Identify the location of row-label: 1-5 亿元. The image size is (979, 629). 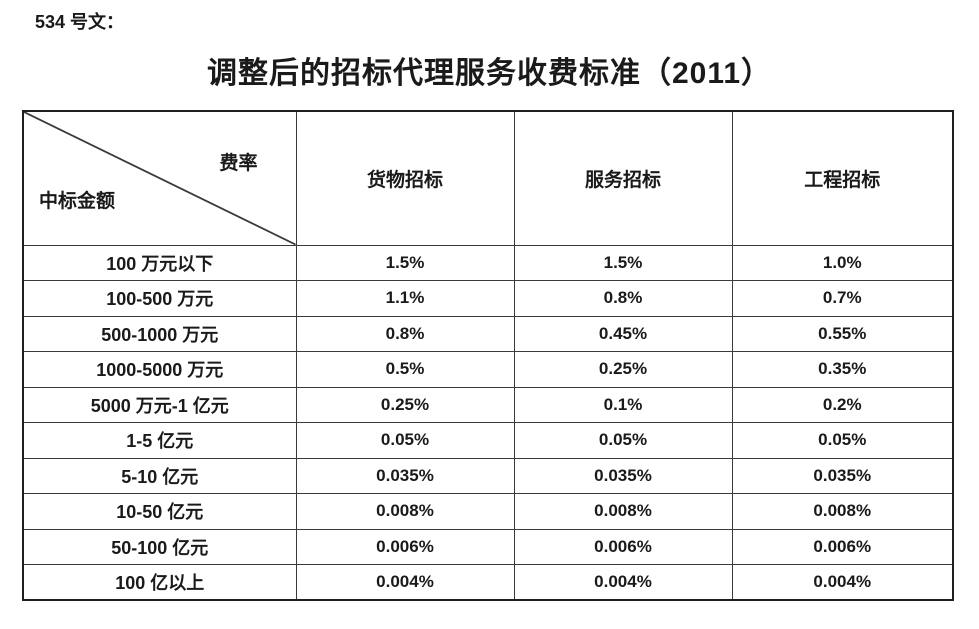
(159, 440).